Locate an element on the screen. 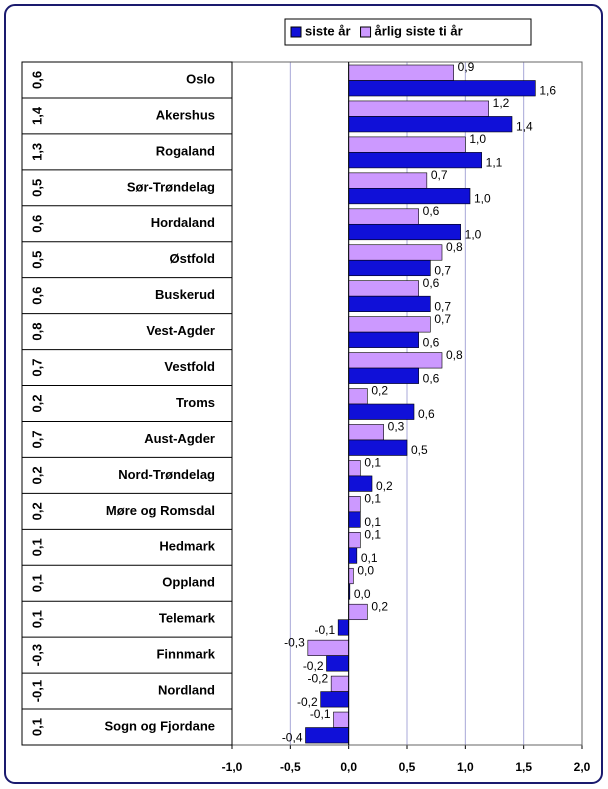 The width and height of the screenshot is (608, 789). category-label: Buskerud is located at coordinates (185, 294).